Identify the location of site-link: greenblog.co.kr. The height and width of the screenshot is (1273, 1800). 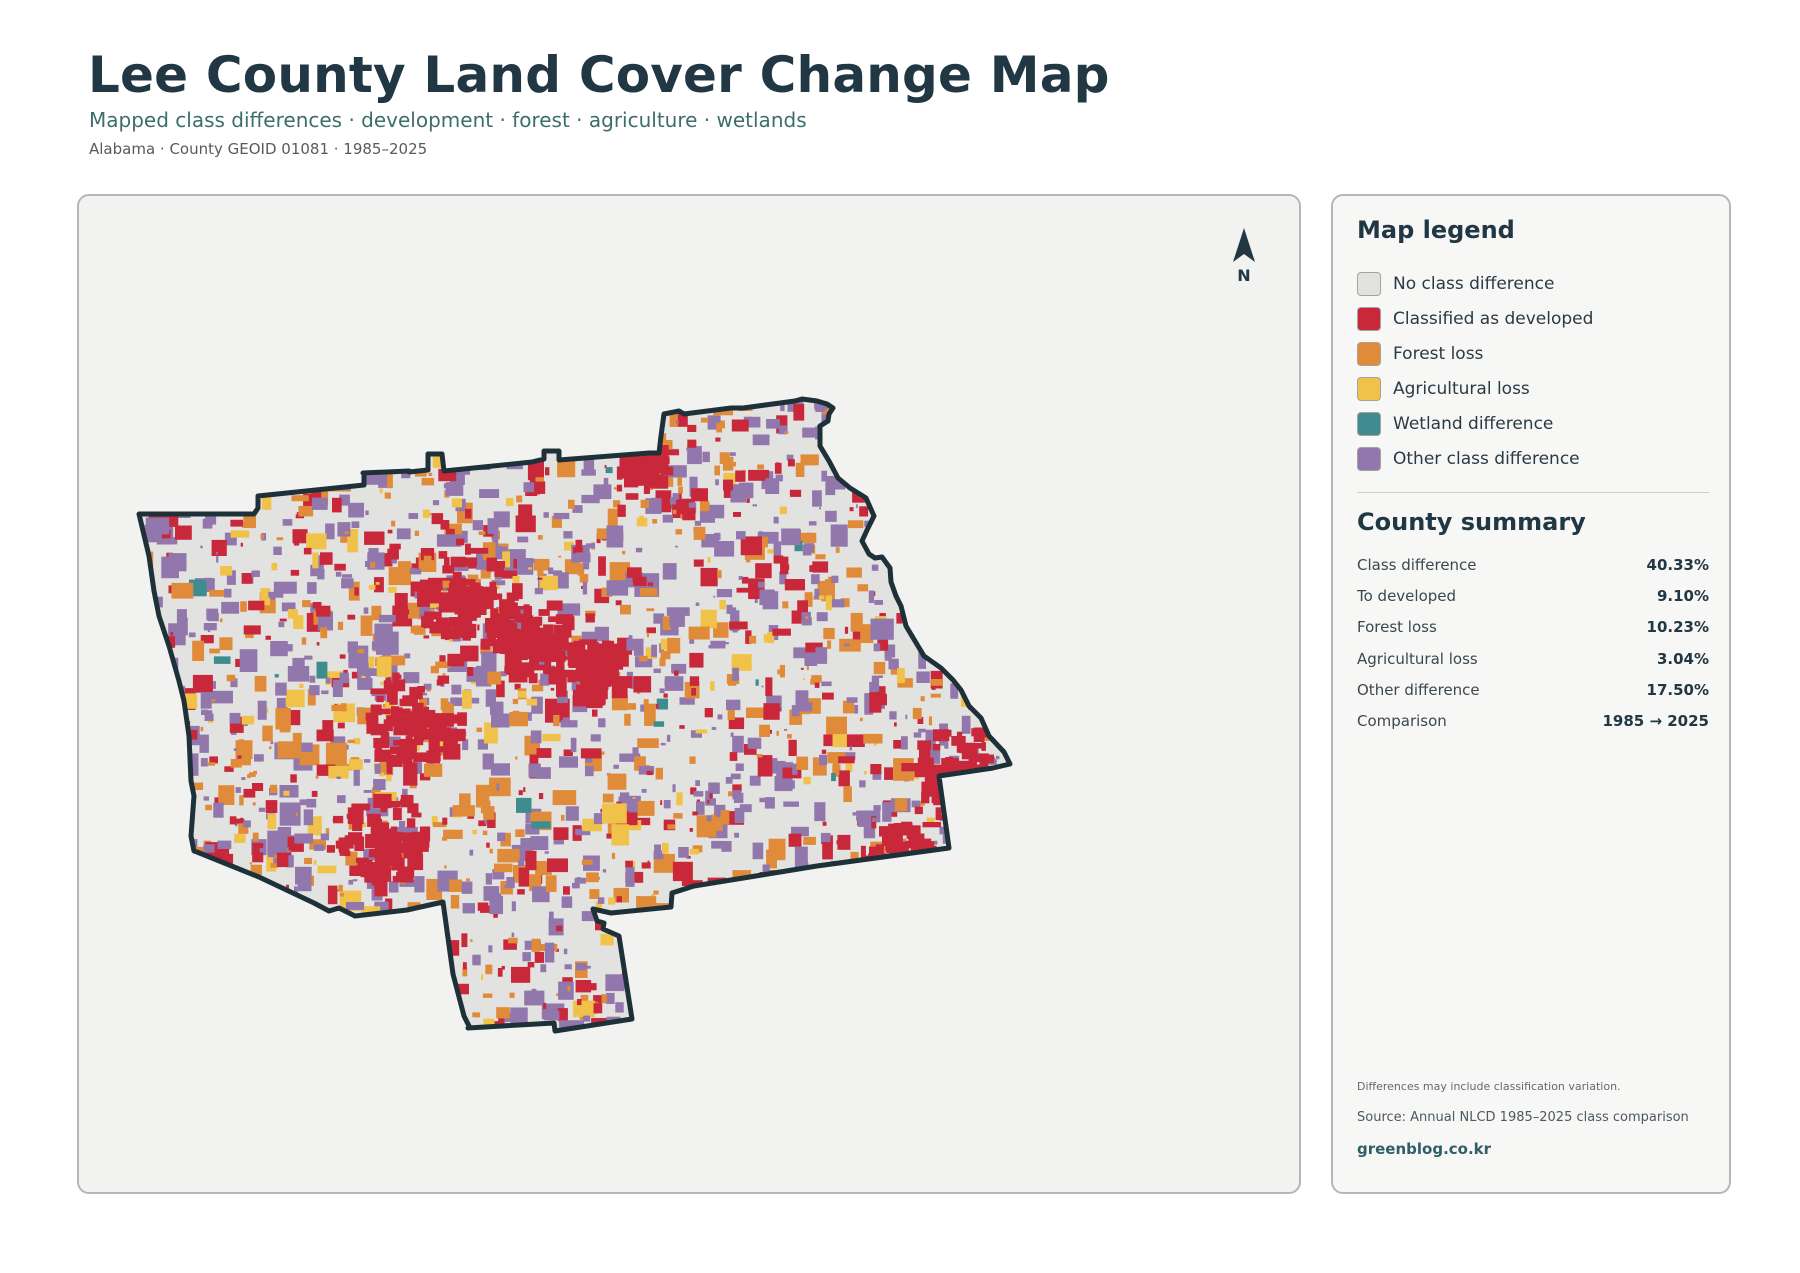
(1424, 1149).